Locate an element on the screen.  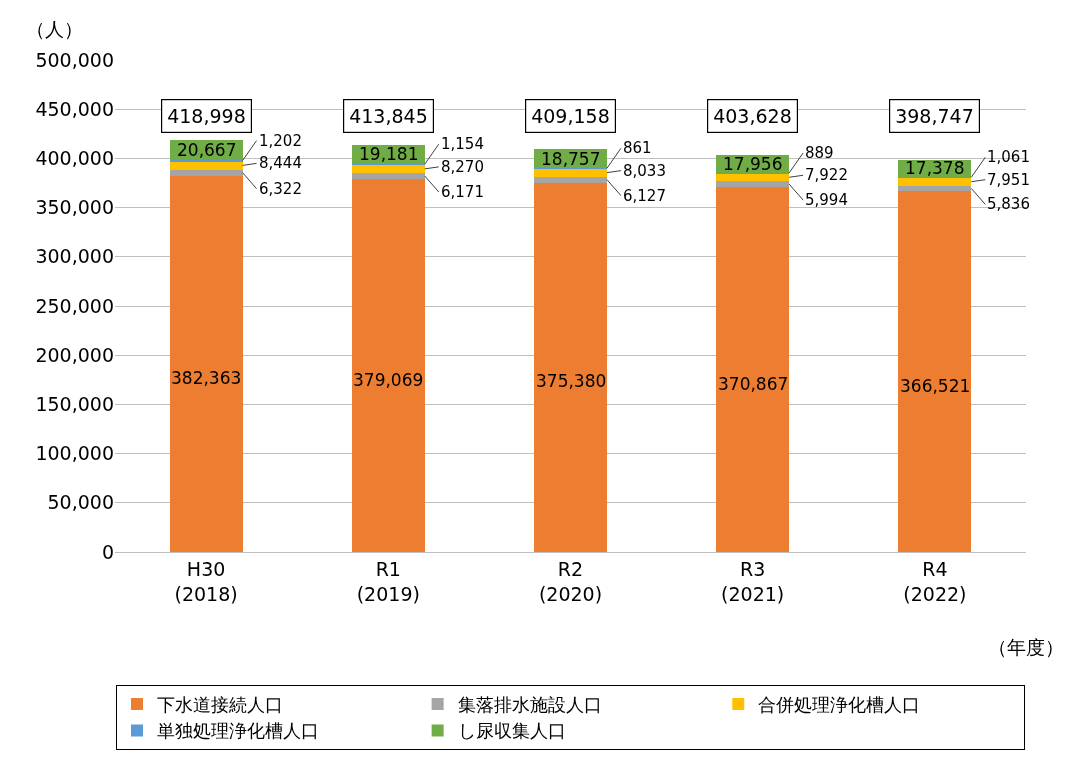
total-label: 398,747 is located at coordinates (934, 116).